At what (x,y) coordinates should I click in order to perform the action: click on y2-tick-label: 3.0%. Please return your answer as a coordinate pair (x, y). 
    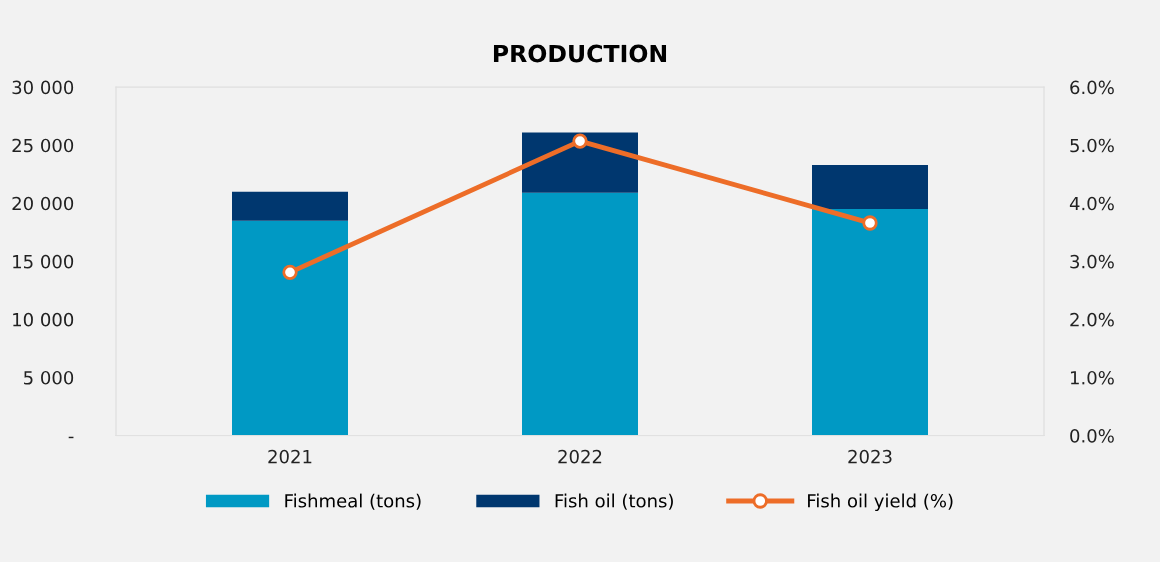
    Looking at the image, I should click on (1092, 261).